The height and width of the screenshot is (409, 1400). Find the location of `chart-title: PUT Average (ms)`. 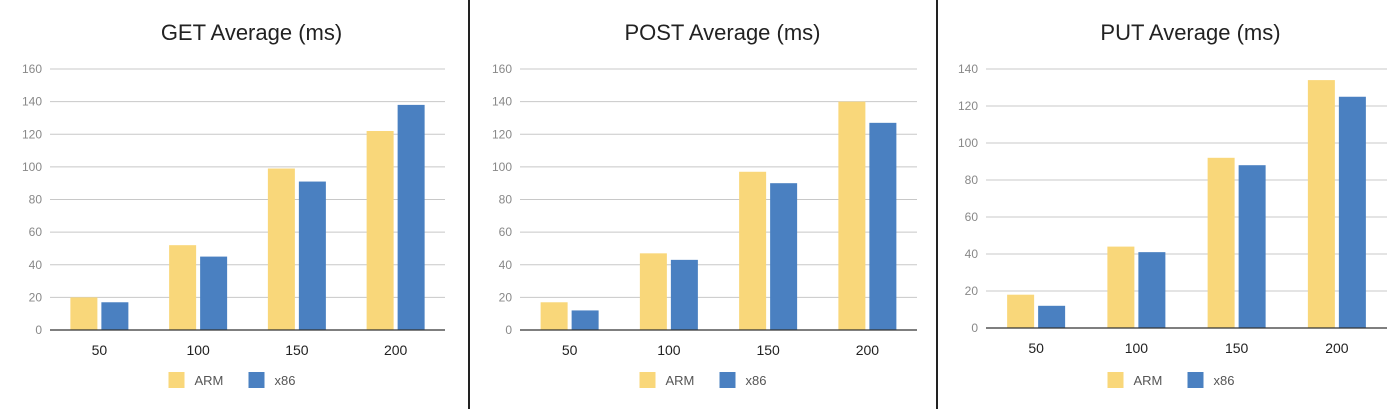

chart-title: PUT Average (ms) is located at coordinates (1190, 32).